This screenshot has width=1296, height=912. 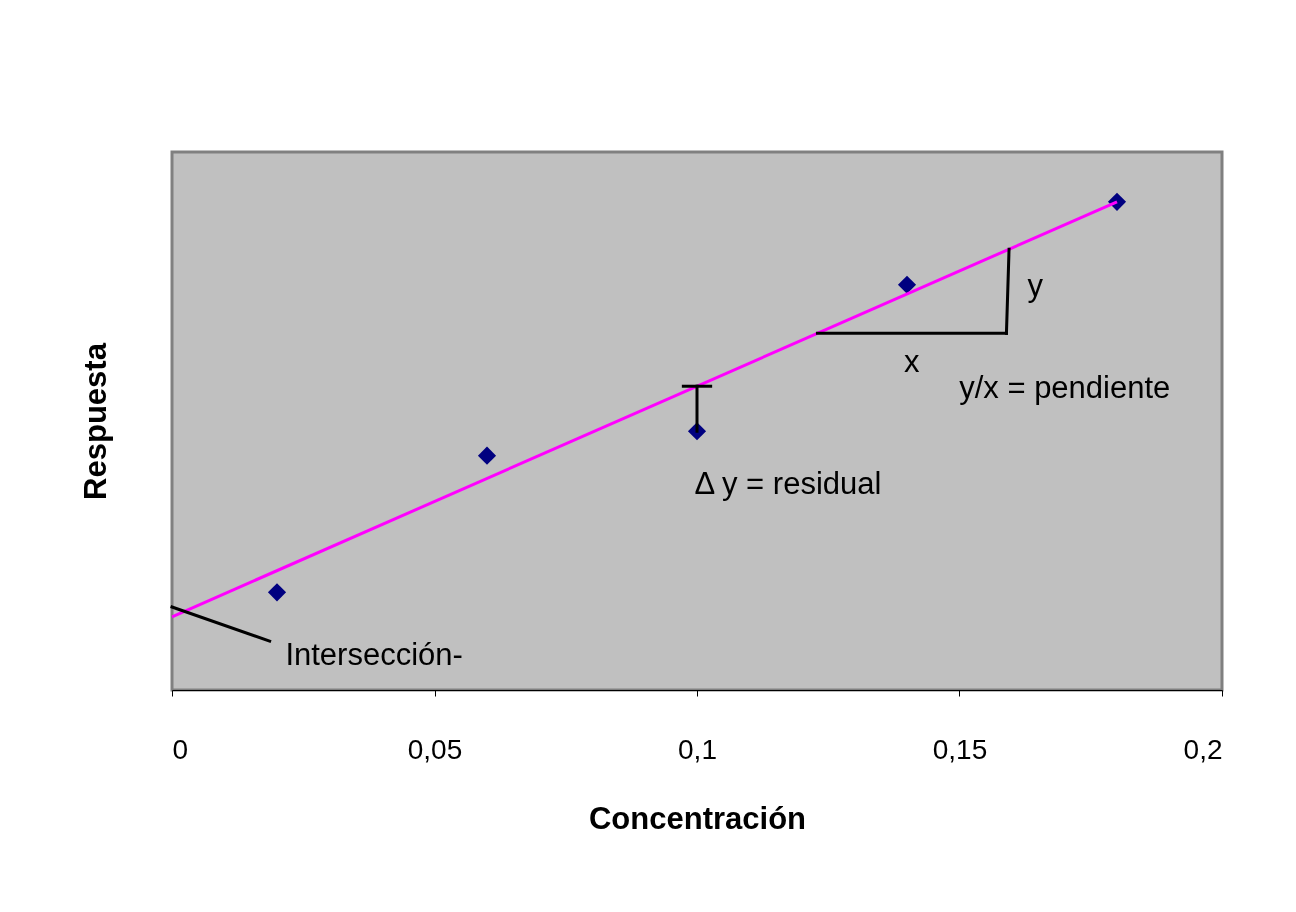 I want to click on x-axis-title: Concentración, so click(x=697, y=818).